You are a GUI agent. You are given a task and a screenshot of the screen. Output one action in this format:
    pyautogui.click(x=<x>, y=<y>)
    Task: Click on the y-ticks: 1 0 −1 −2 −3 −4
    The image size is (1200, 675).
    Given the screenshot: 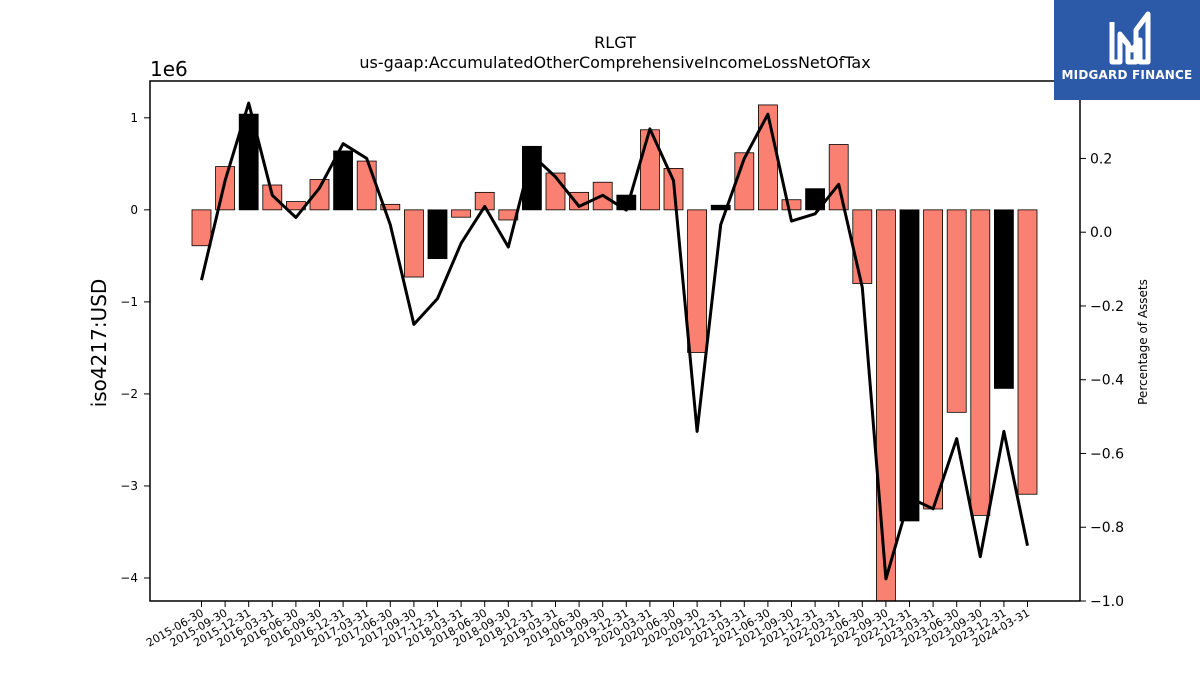 What is the action you would take?
    pyautogui.click(x=135, y=348)
    